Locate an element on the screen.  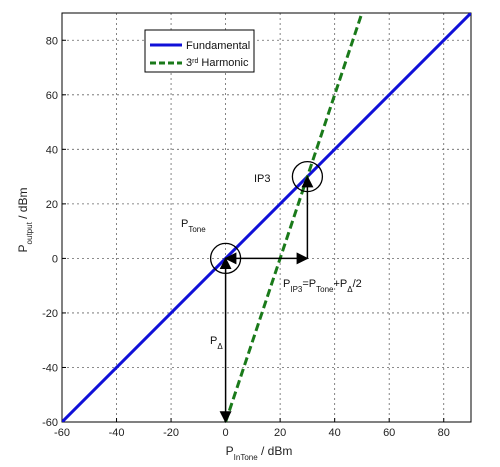
x-tick-label: 60 is located at coordinates (389, 433).